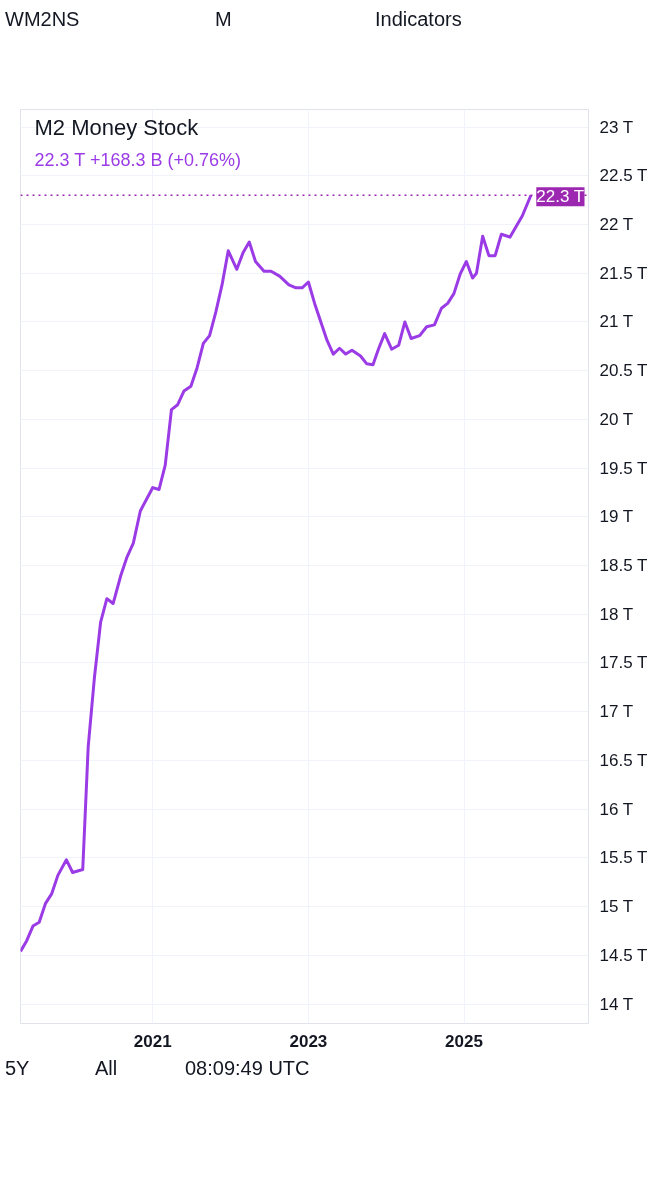 This screenshot has width=663, height=1200. I want to click on y-tick-label: 21 T, so click(616, 321).